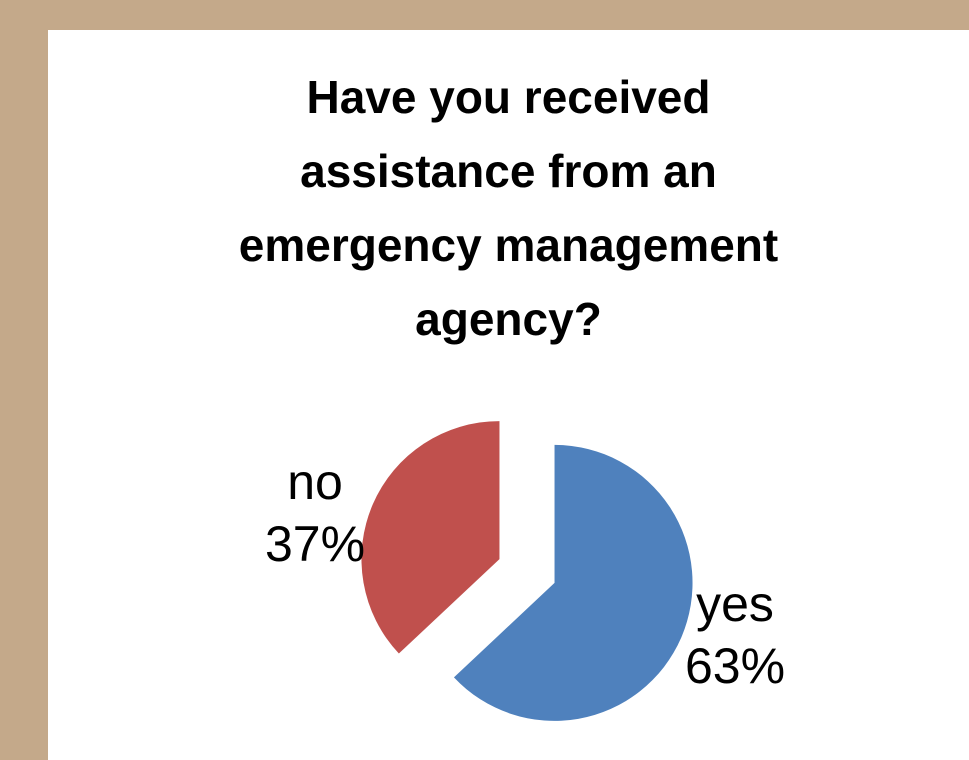 The width and height of the screenshot is (969, 760). What do you see at coordinates (735, 604) in the screenshot?
I see `data-label-yes-category: yes` at bounding box center [735, 604].